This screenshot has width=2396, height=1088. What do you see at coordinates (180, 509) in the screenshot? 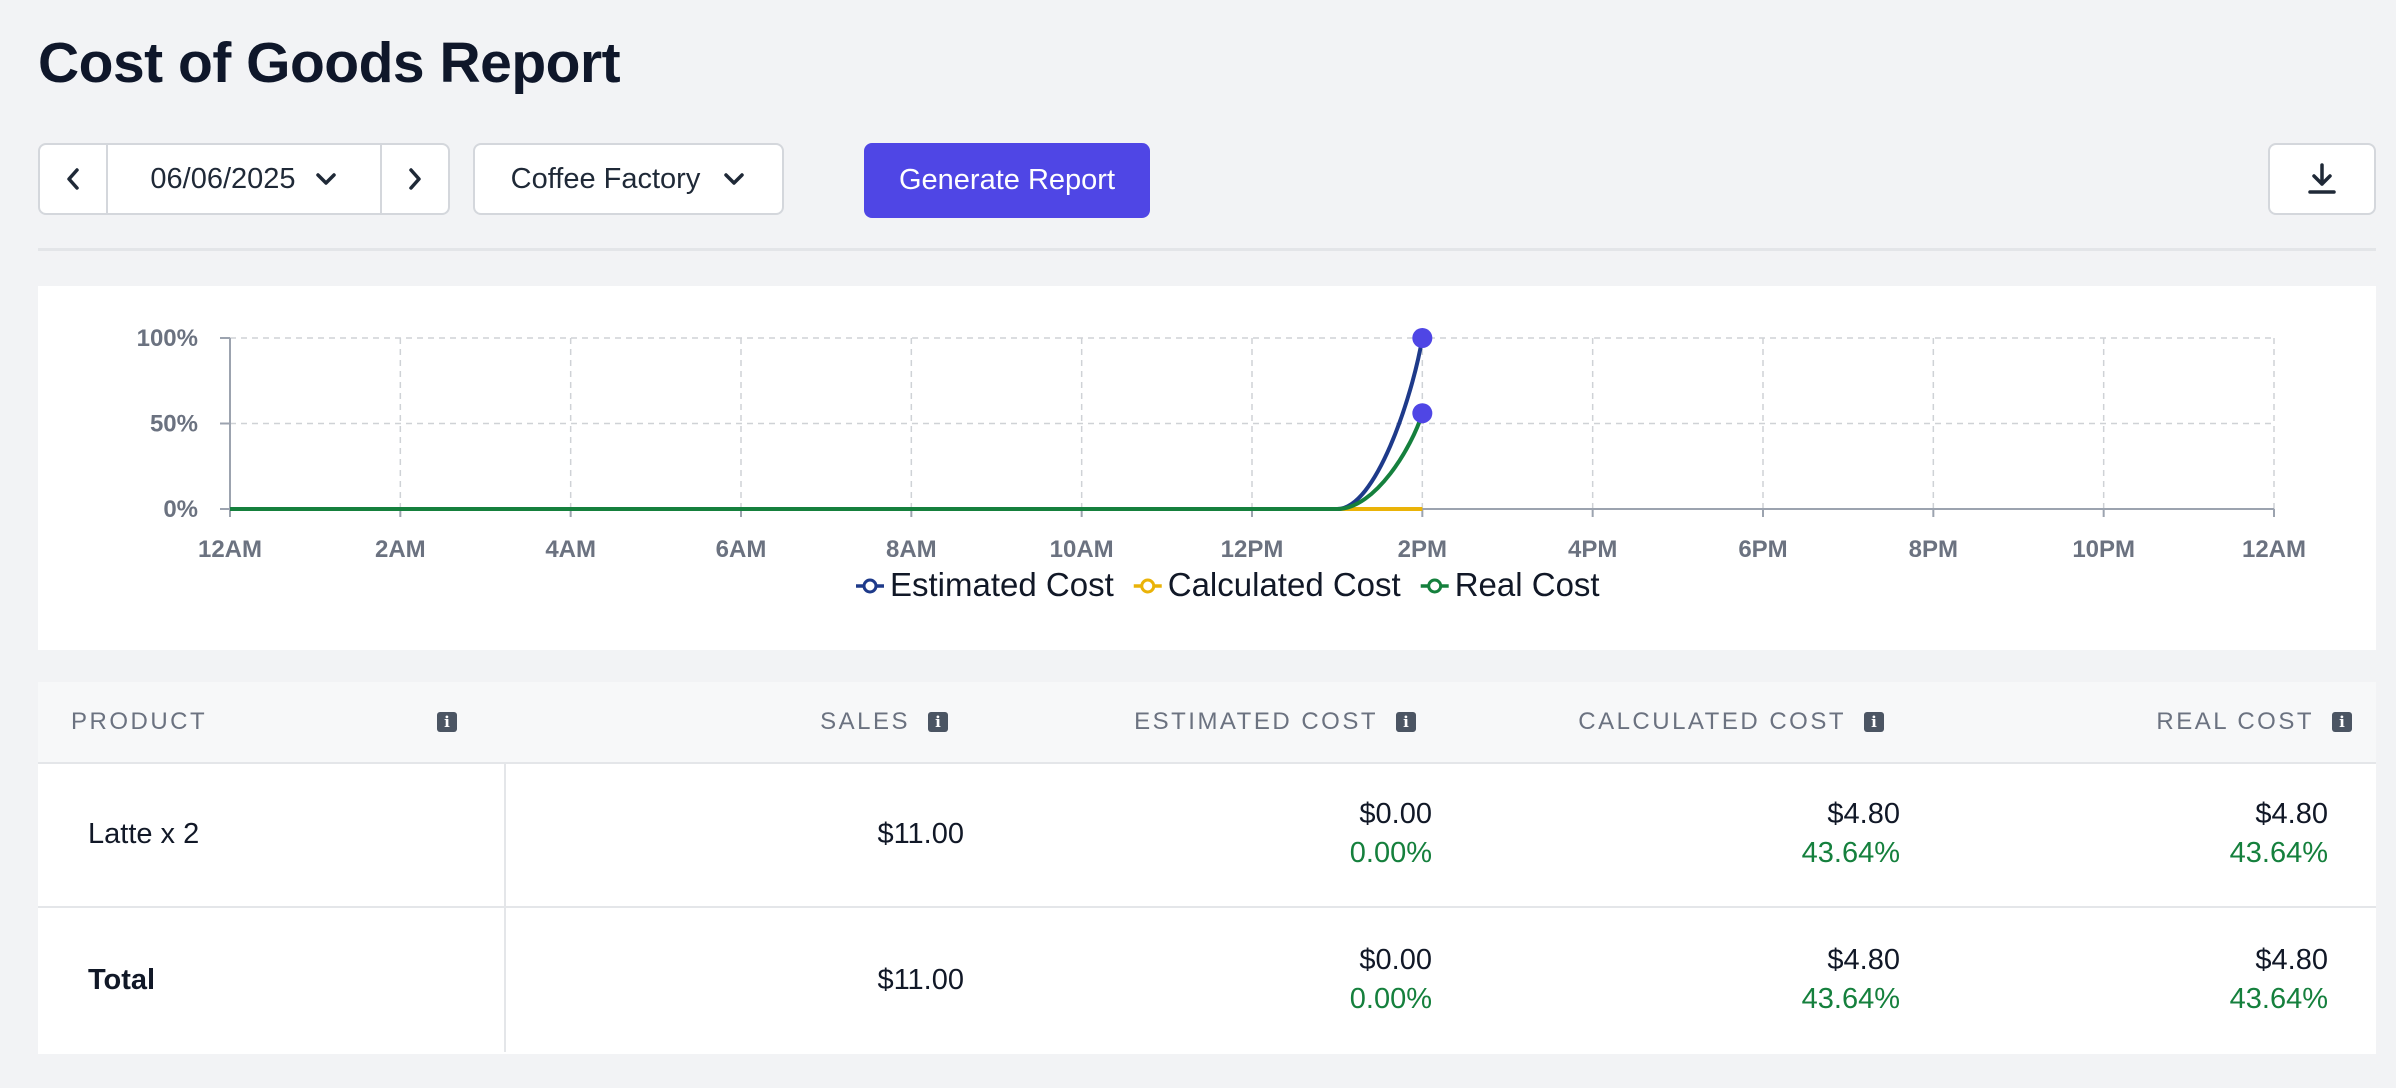
I see `y-tick-label: 0%` at bounding box center [180, 509].